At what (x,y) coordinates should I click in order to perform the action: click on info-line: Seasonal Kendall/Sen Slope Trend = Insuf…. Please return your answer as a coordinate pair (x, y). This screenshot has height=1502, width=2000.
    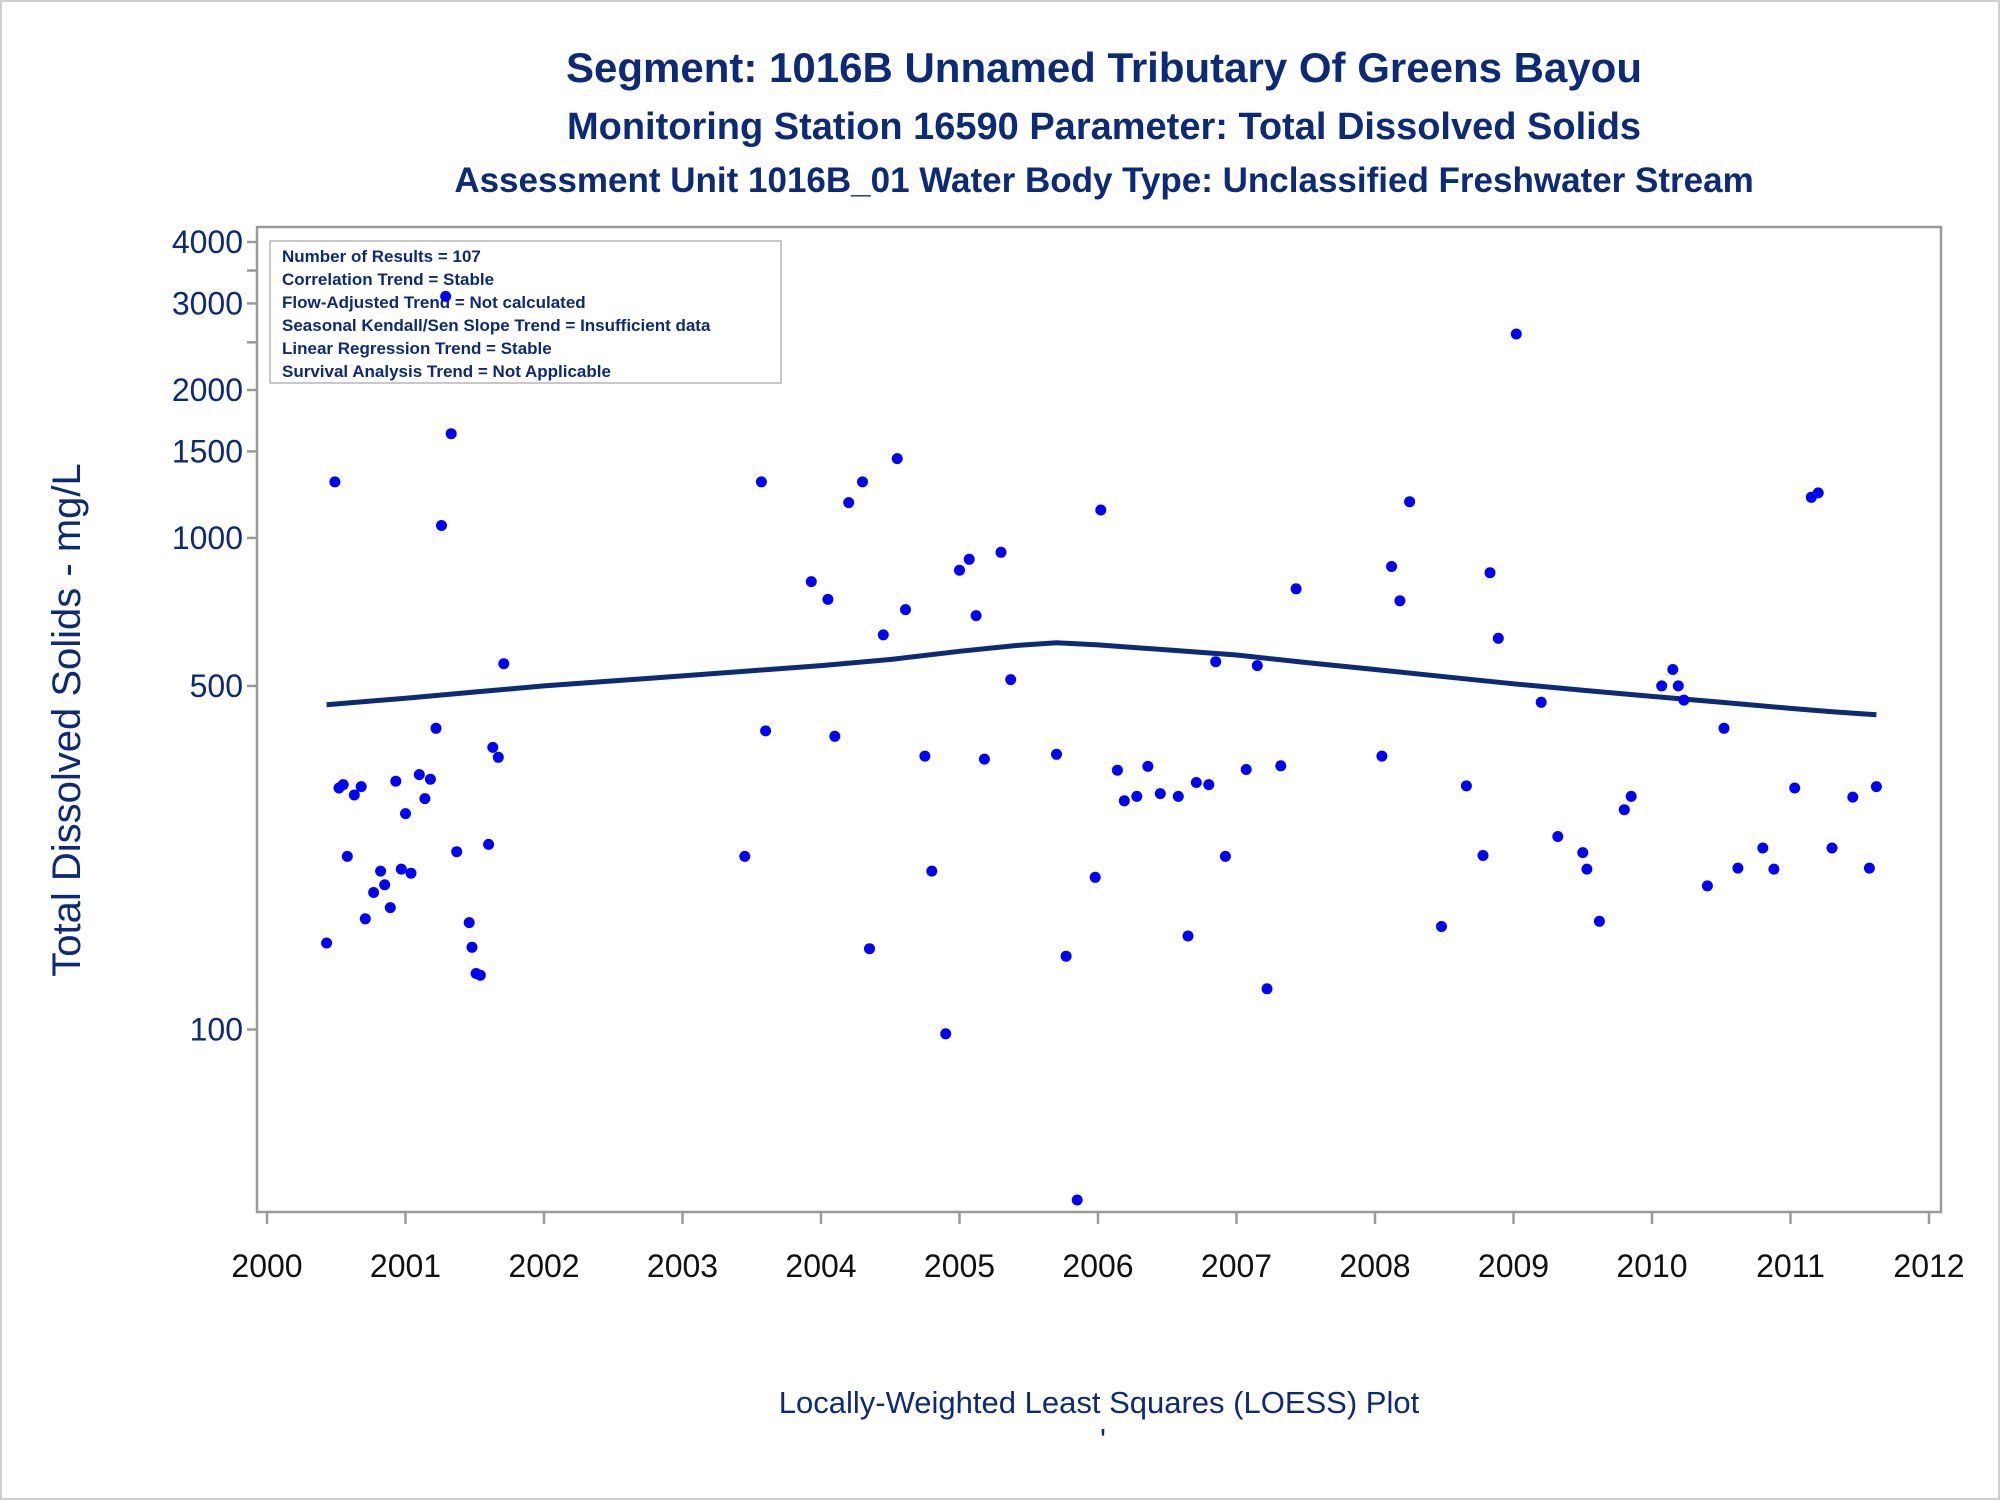
    Looking at the image, I should click on (496, 325).